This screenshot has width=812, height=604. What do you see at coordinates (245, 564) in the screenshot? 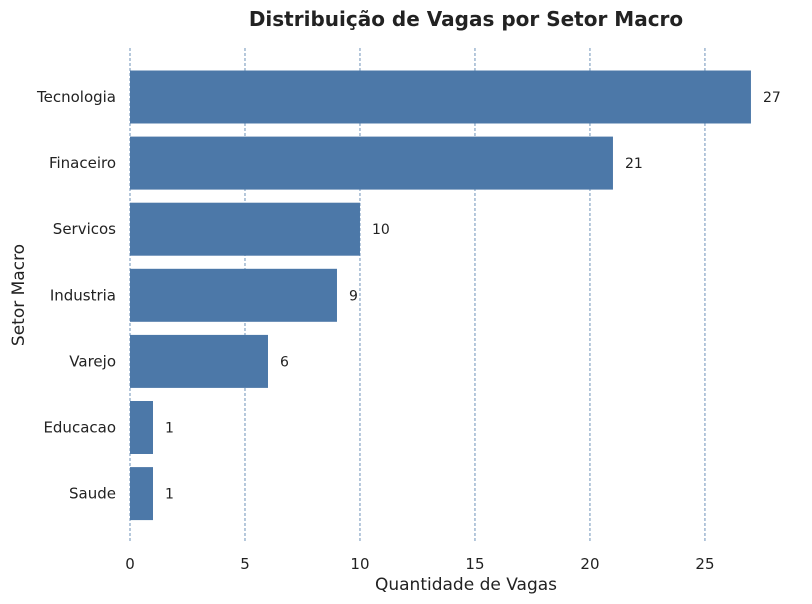
I see `x-tick-label: 5` at bounding box center [245, 564].